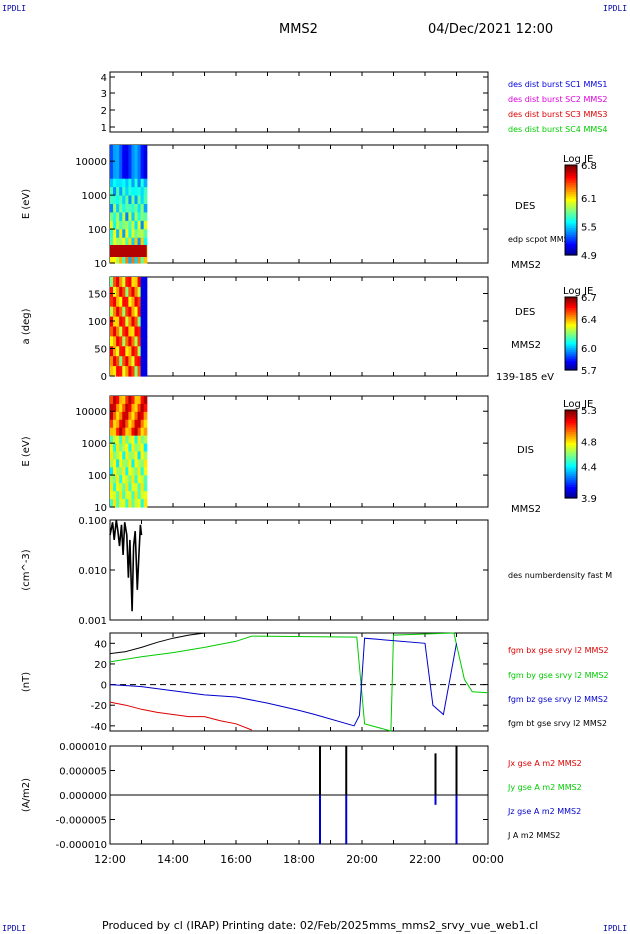 The image size is (630, 934). Describe the element at coordinates (104, 128) in the screenshot. I see `burst-panel-y-tick-label: 1` at that location.